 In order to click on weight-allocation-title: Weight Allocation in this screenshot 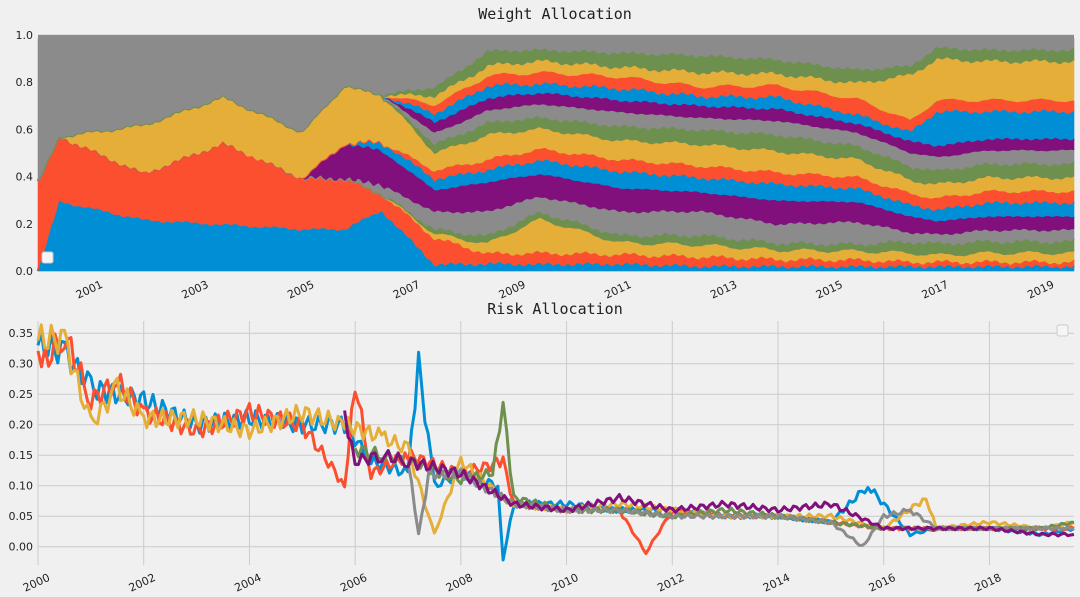, I will do `click(555, 14)`.